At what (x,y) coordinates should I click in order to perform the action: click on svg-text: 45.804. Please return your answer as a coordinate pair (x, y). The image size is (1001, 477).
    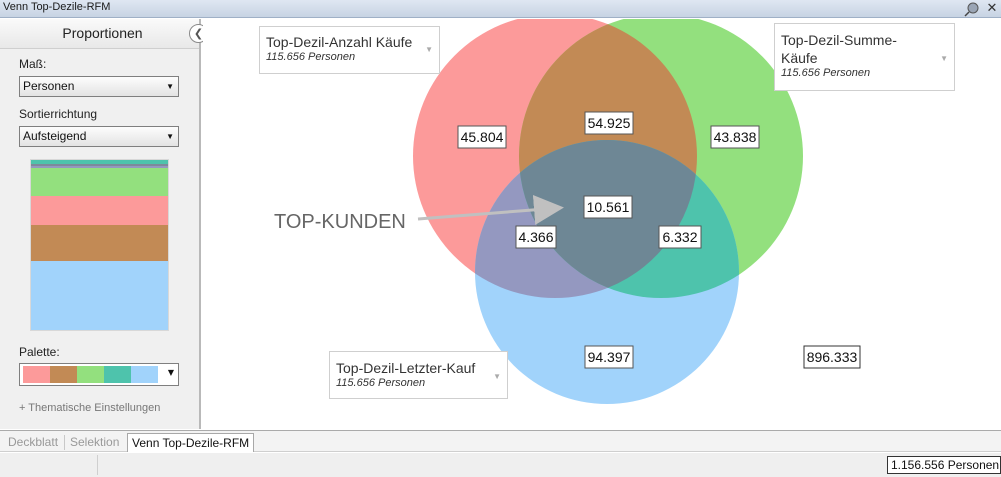
    Looking at the image, I should click on (482, 137).